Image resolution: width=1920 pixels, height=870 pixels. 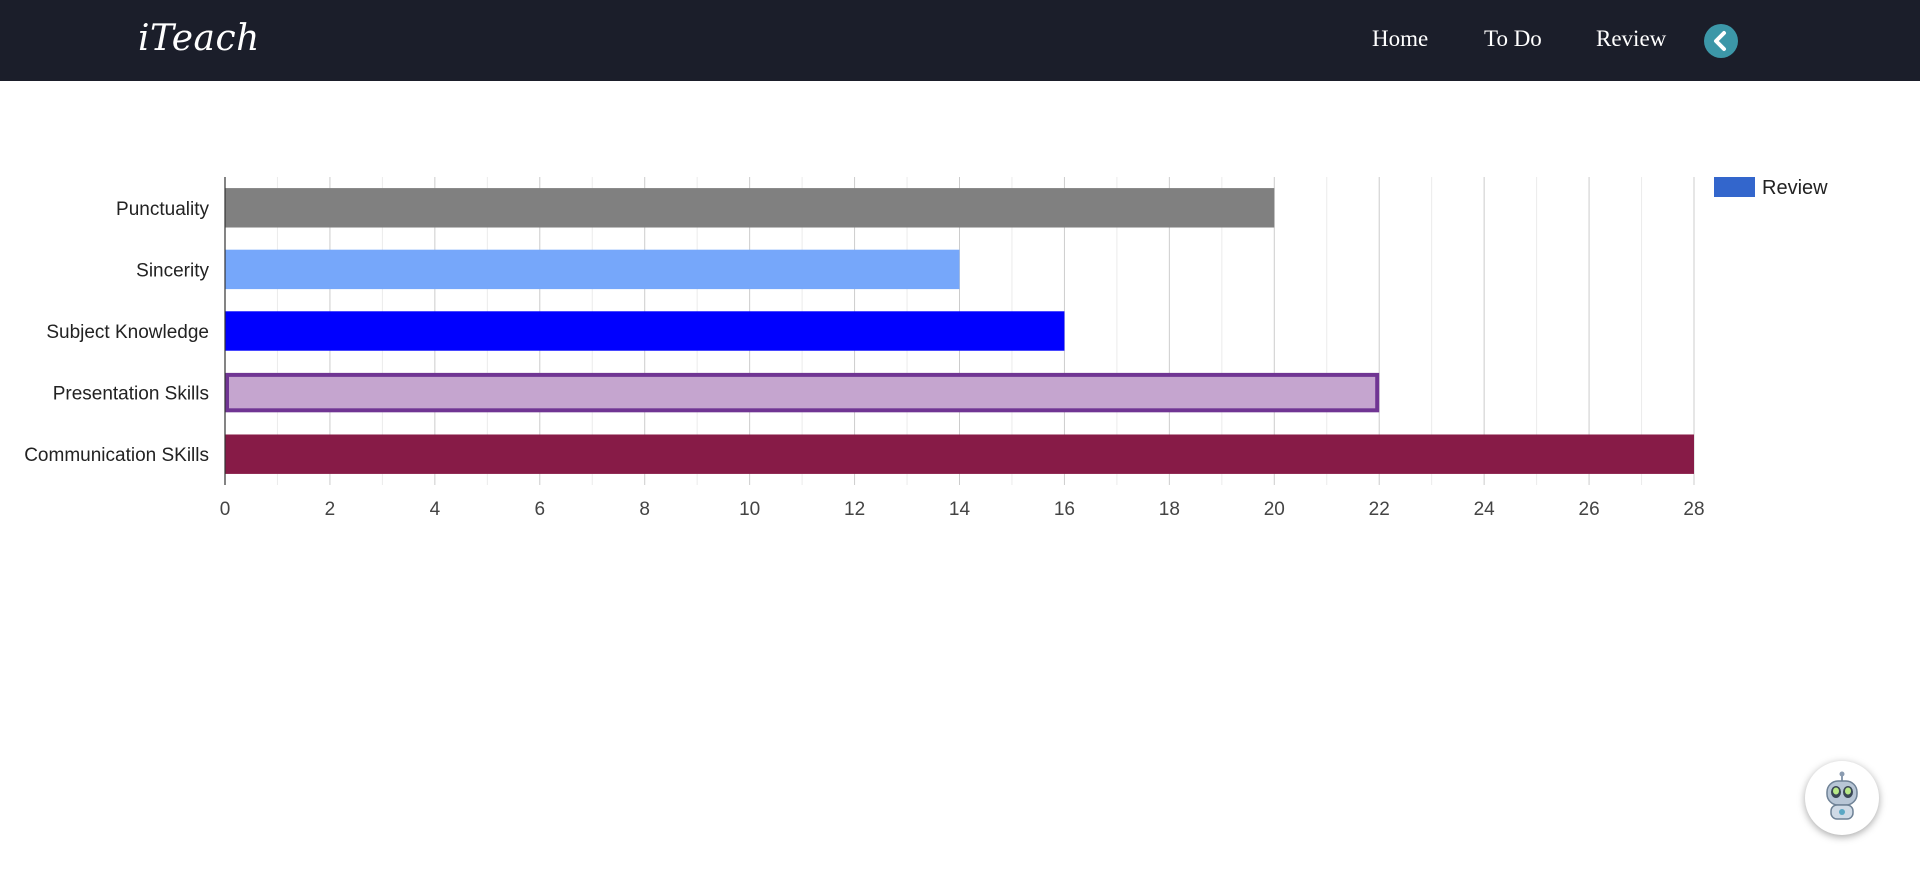 What do you see at coordinates (802, 392) in the screenshot?
I see `bar-presentation-skills` at bounding box center [802, 392].